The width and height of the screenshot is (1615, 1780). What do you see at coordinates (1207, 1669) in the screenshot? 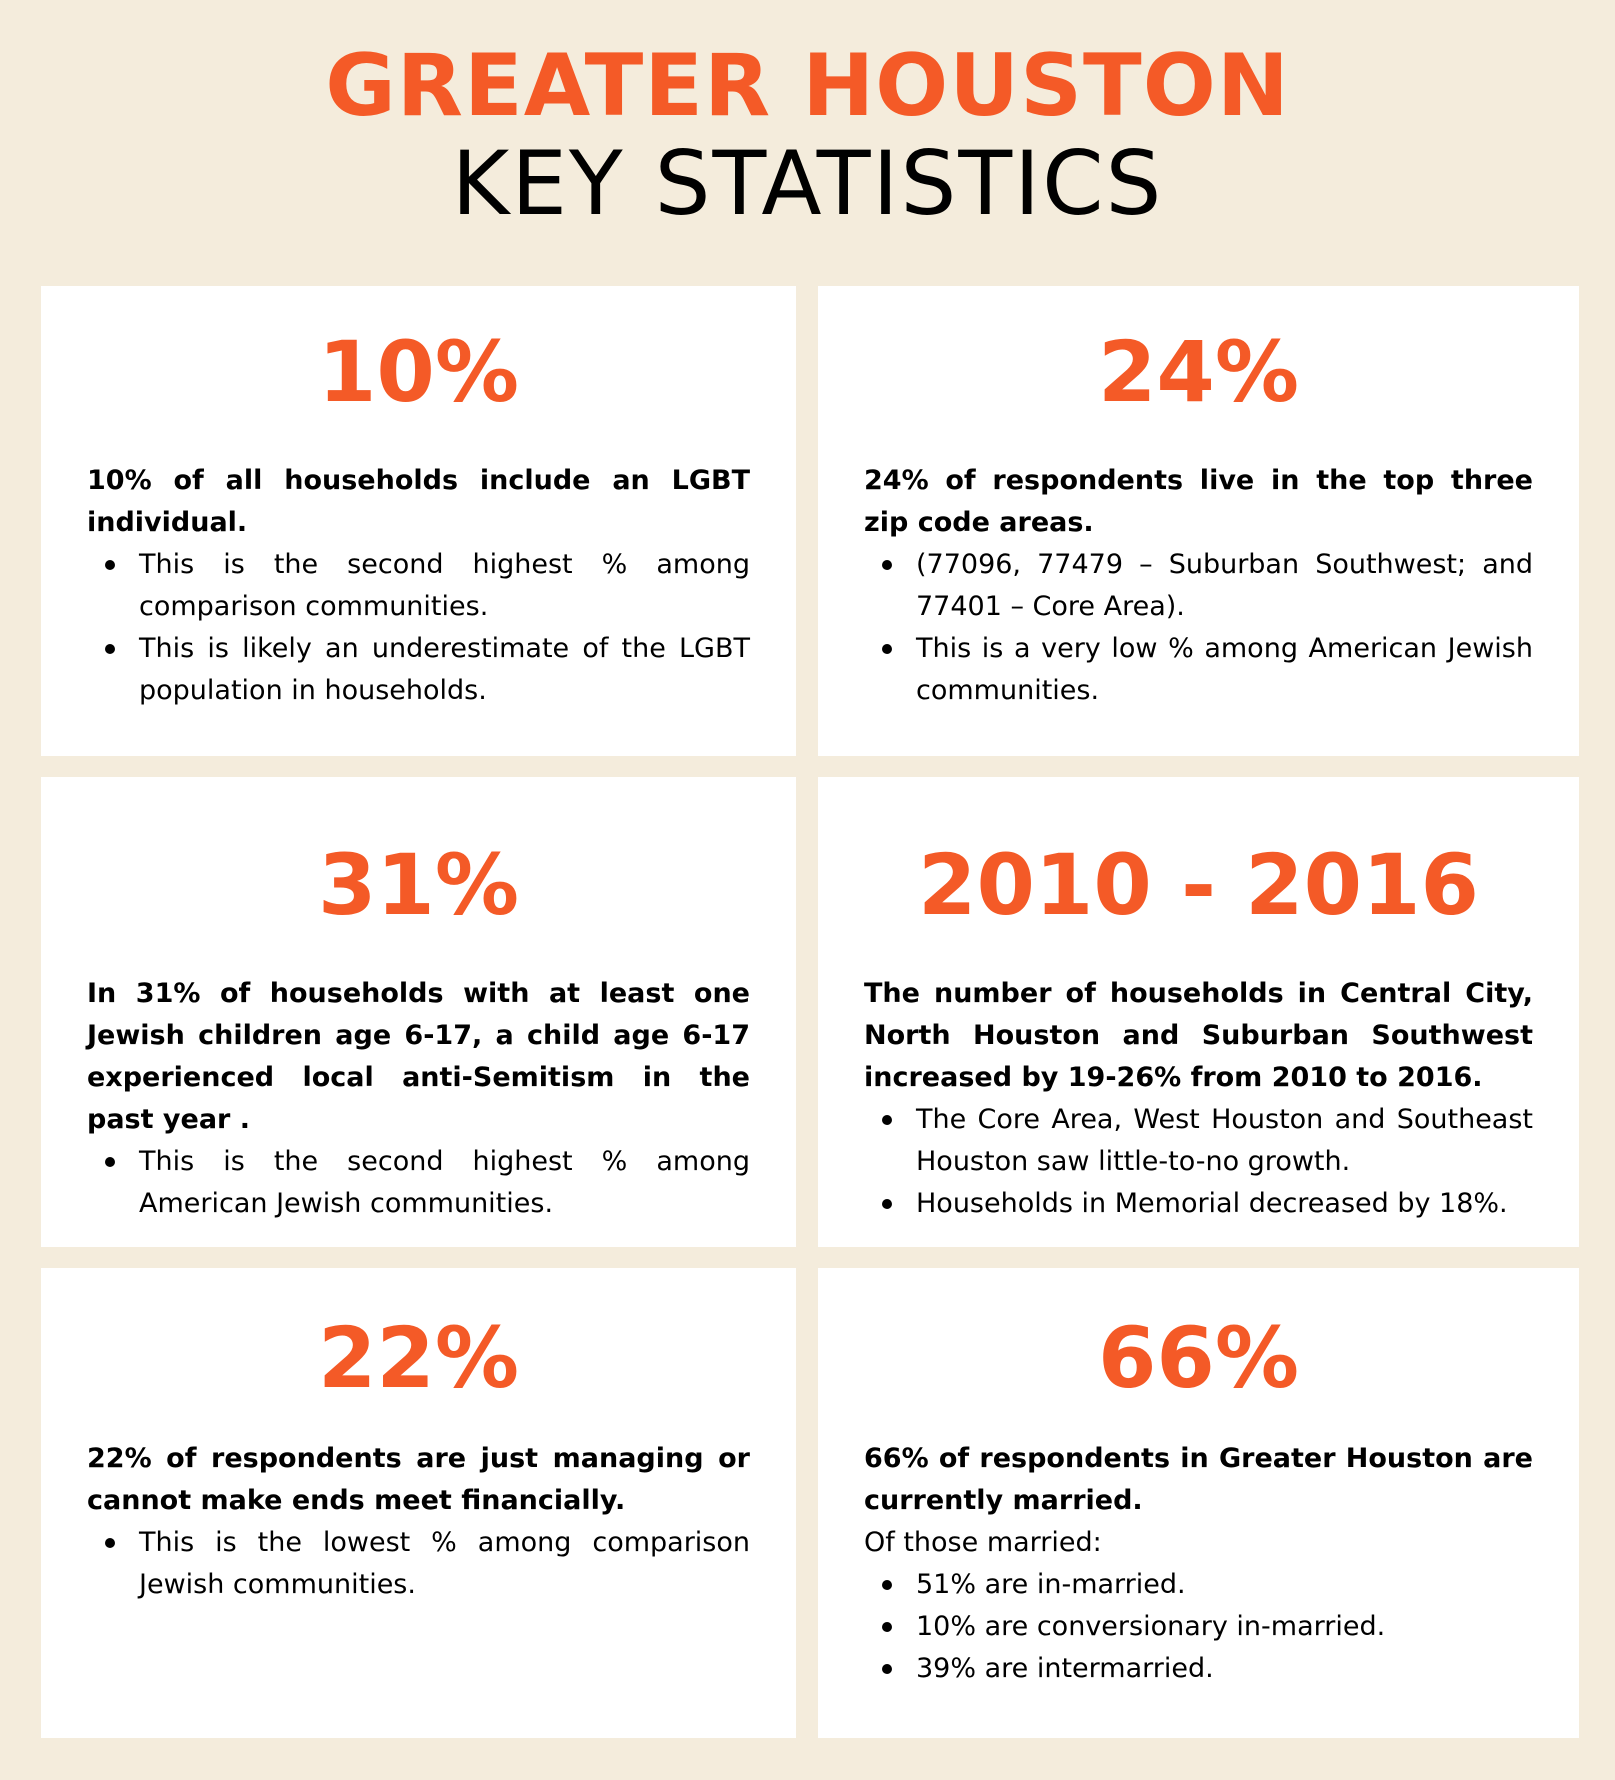
I see `bullet-item: 39% are intermarried.` at bounding box center [1207, 1669].